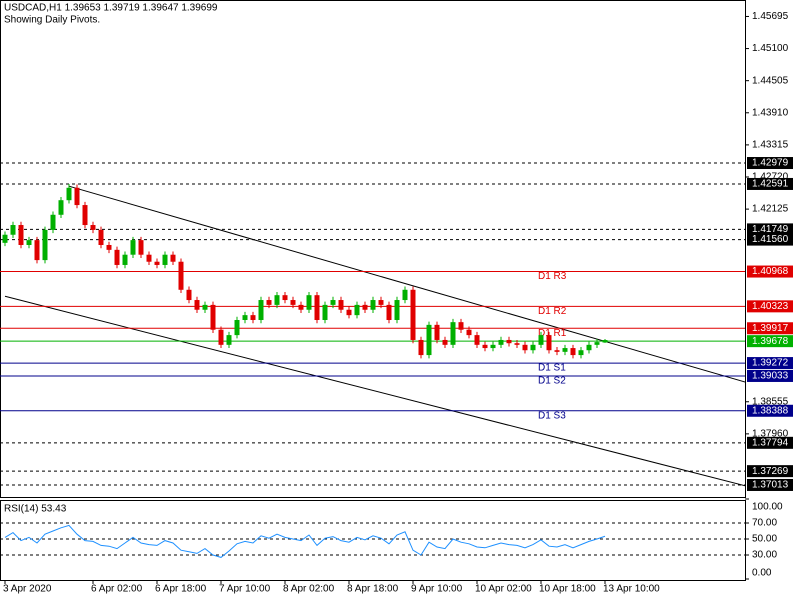 The image size is (800, 600). I want to click on level-label: 1.42591, so click(770, 184).